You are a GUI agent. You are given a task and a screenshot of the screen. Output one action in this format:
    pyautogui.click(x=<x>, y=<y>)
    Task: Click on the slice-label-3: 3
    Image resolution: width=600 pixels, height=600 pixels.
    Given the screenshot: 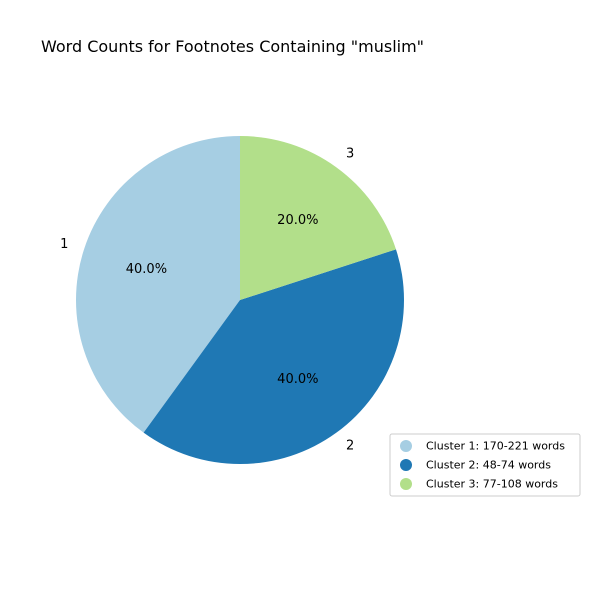 What is the action you would take?
    pyautogui.click(x=350, y=154)
    